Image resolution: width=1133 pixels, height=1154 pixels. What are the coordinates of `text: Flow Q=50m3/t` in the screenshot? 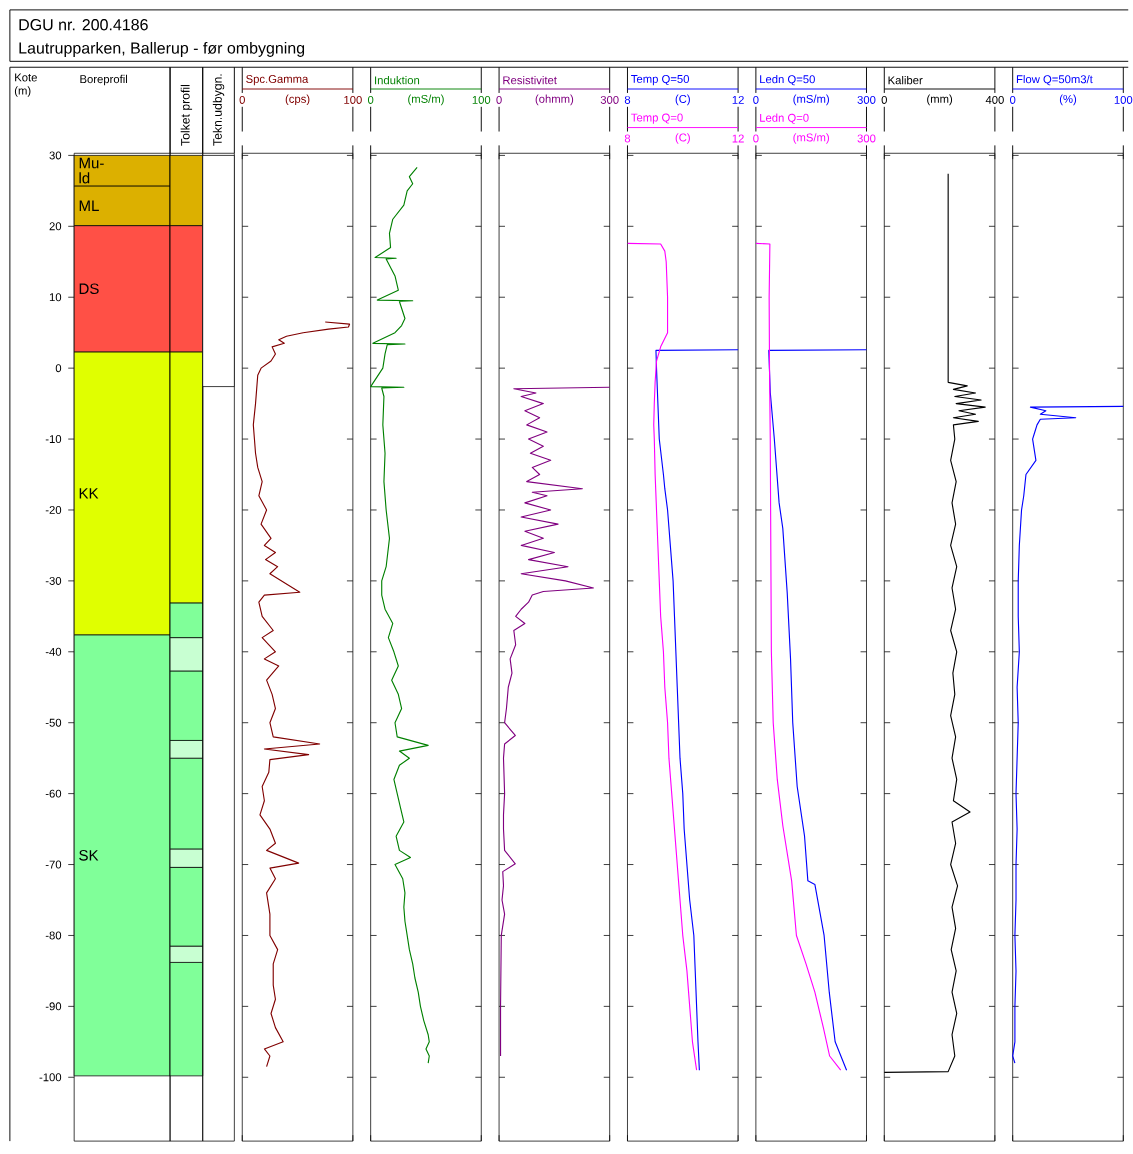 It's located at (1055, 80).